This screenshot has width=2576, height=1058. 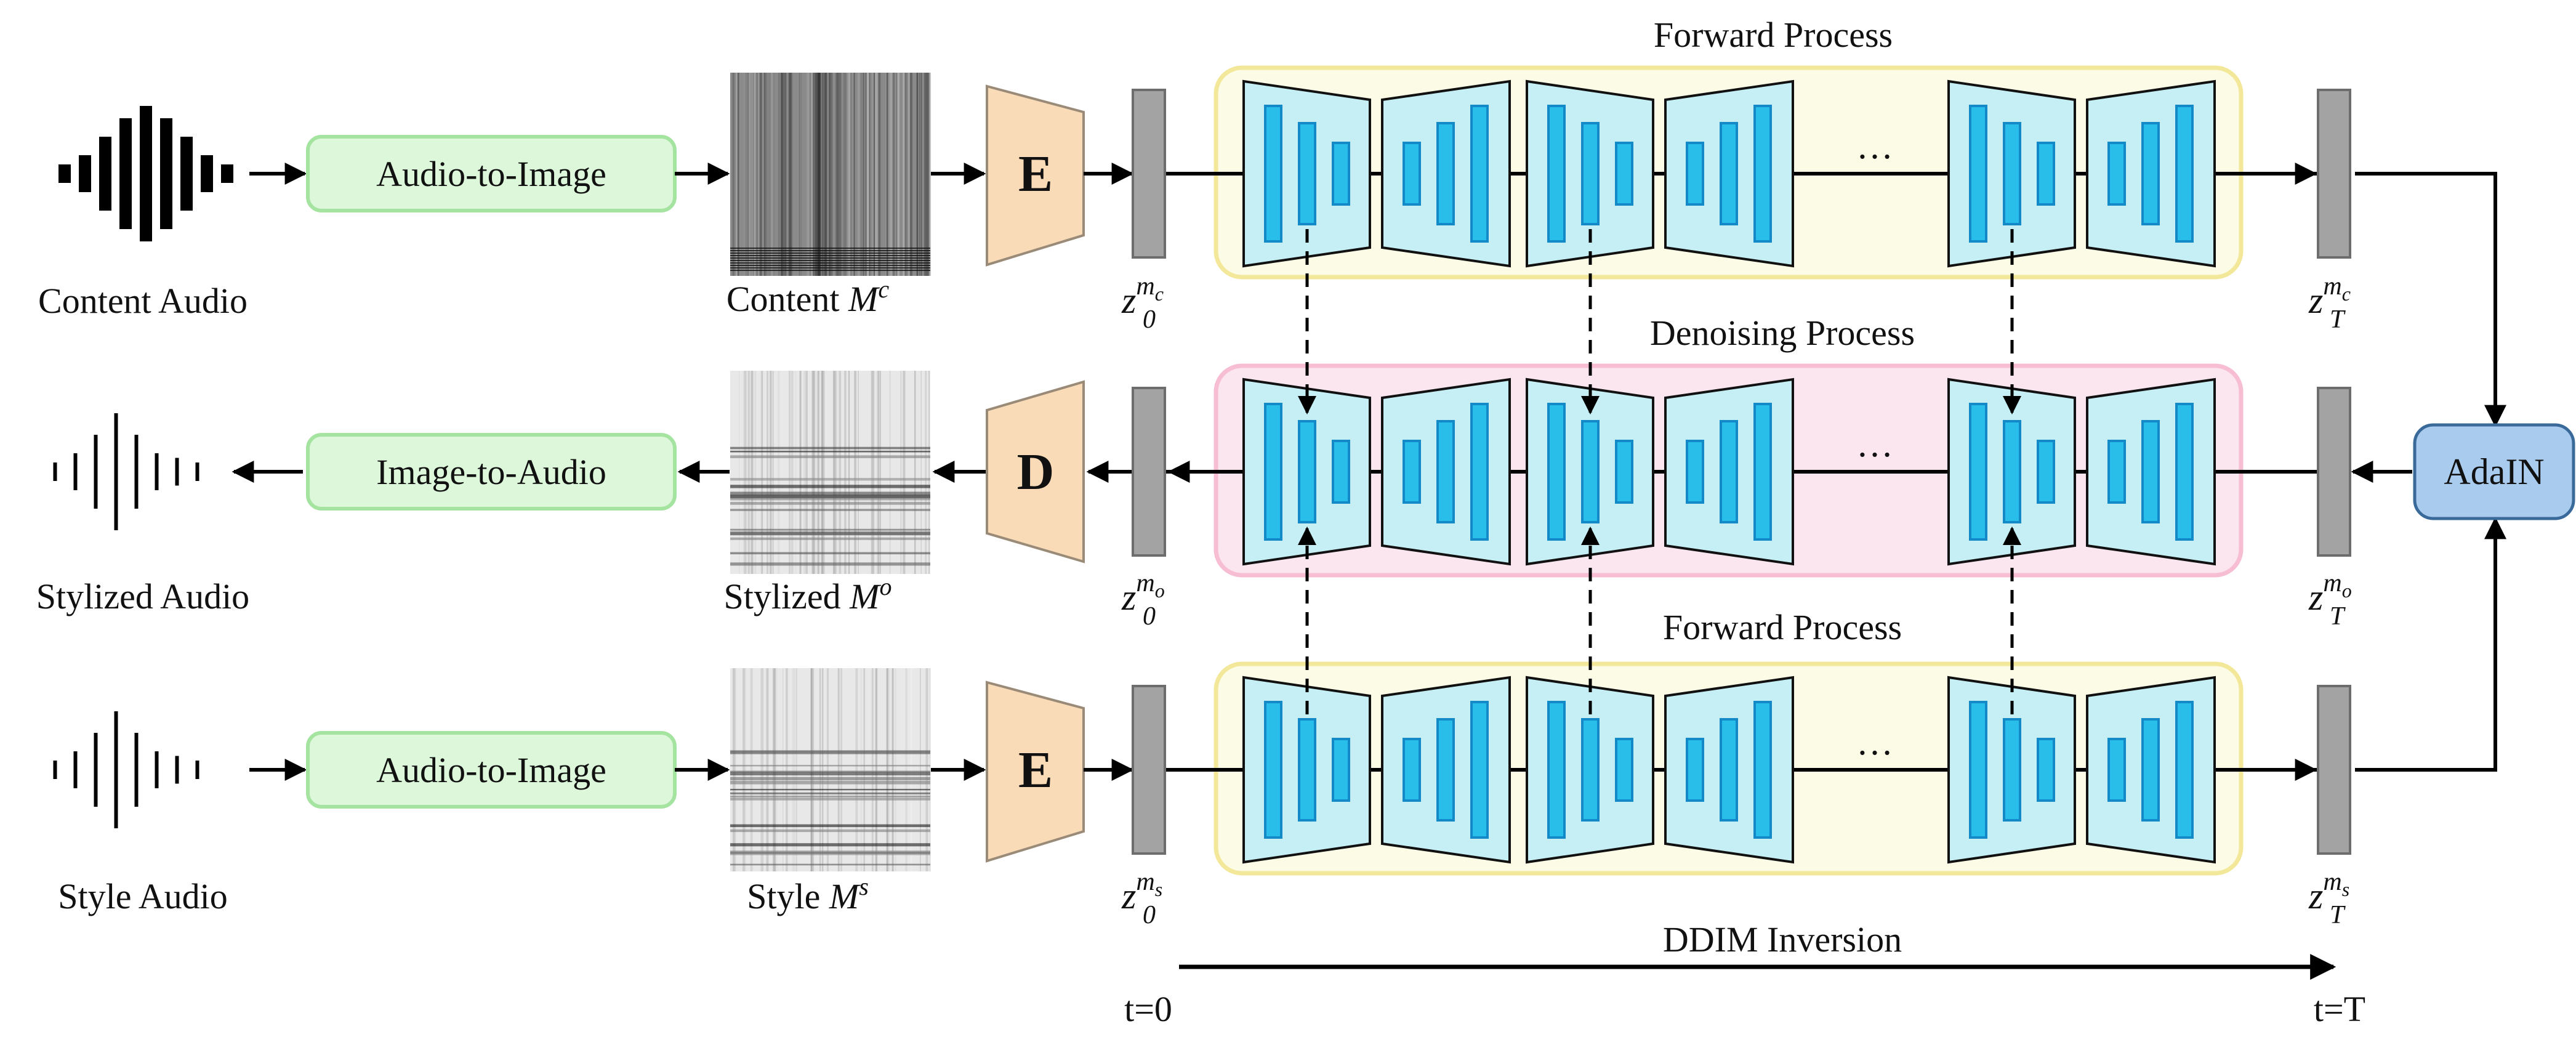 What do you see at coordinates (1149, 472) in the screenshot?
I see `stylized-latent-start` at bounding box center [1149, 472].